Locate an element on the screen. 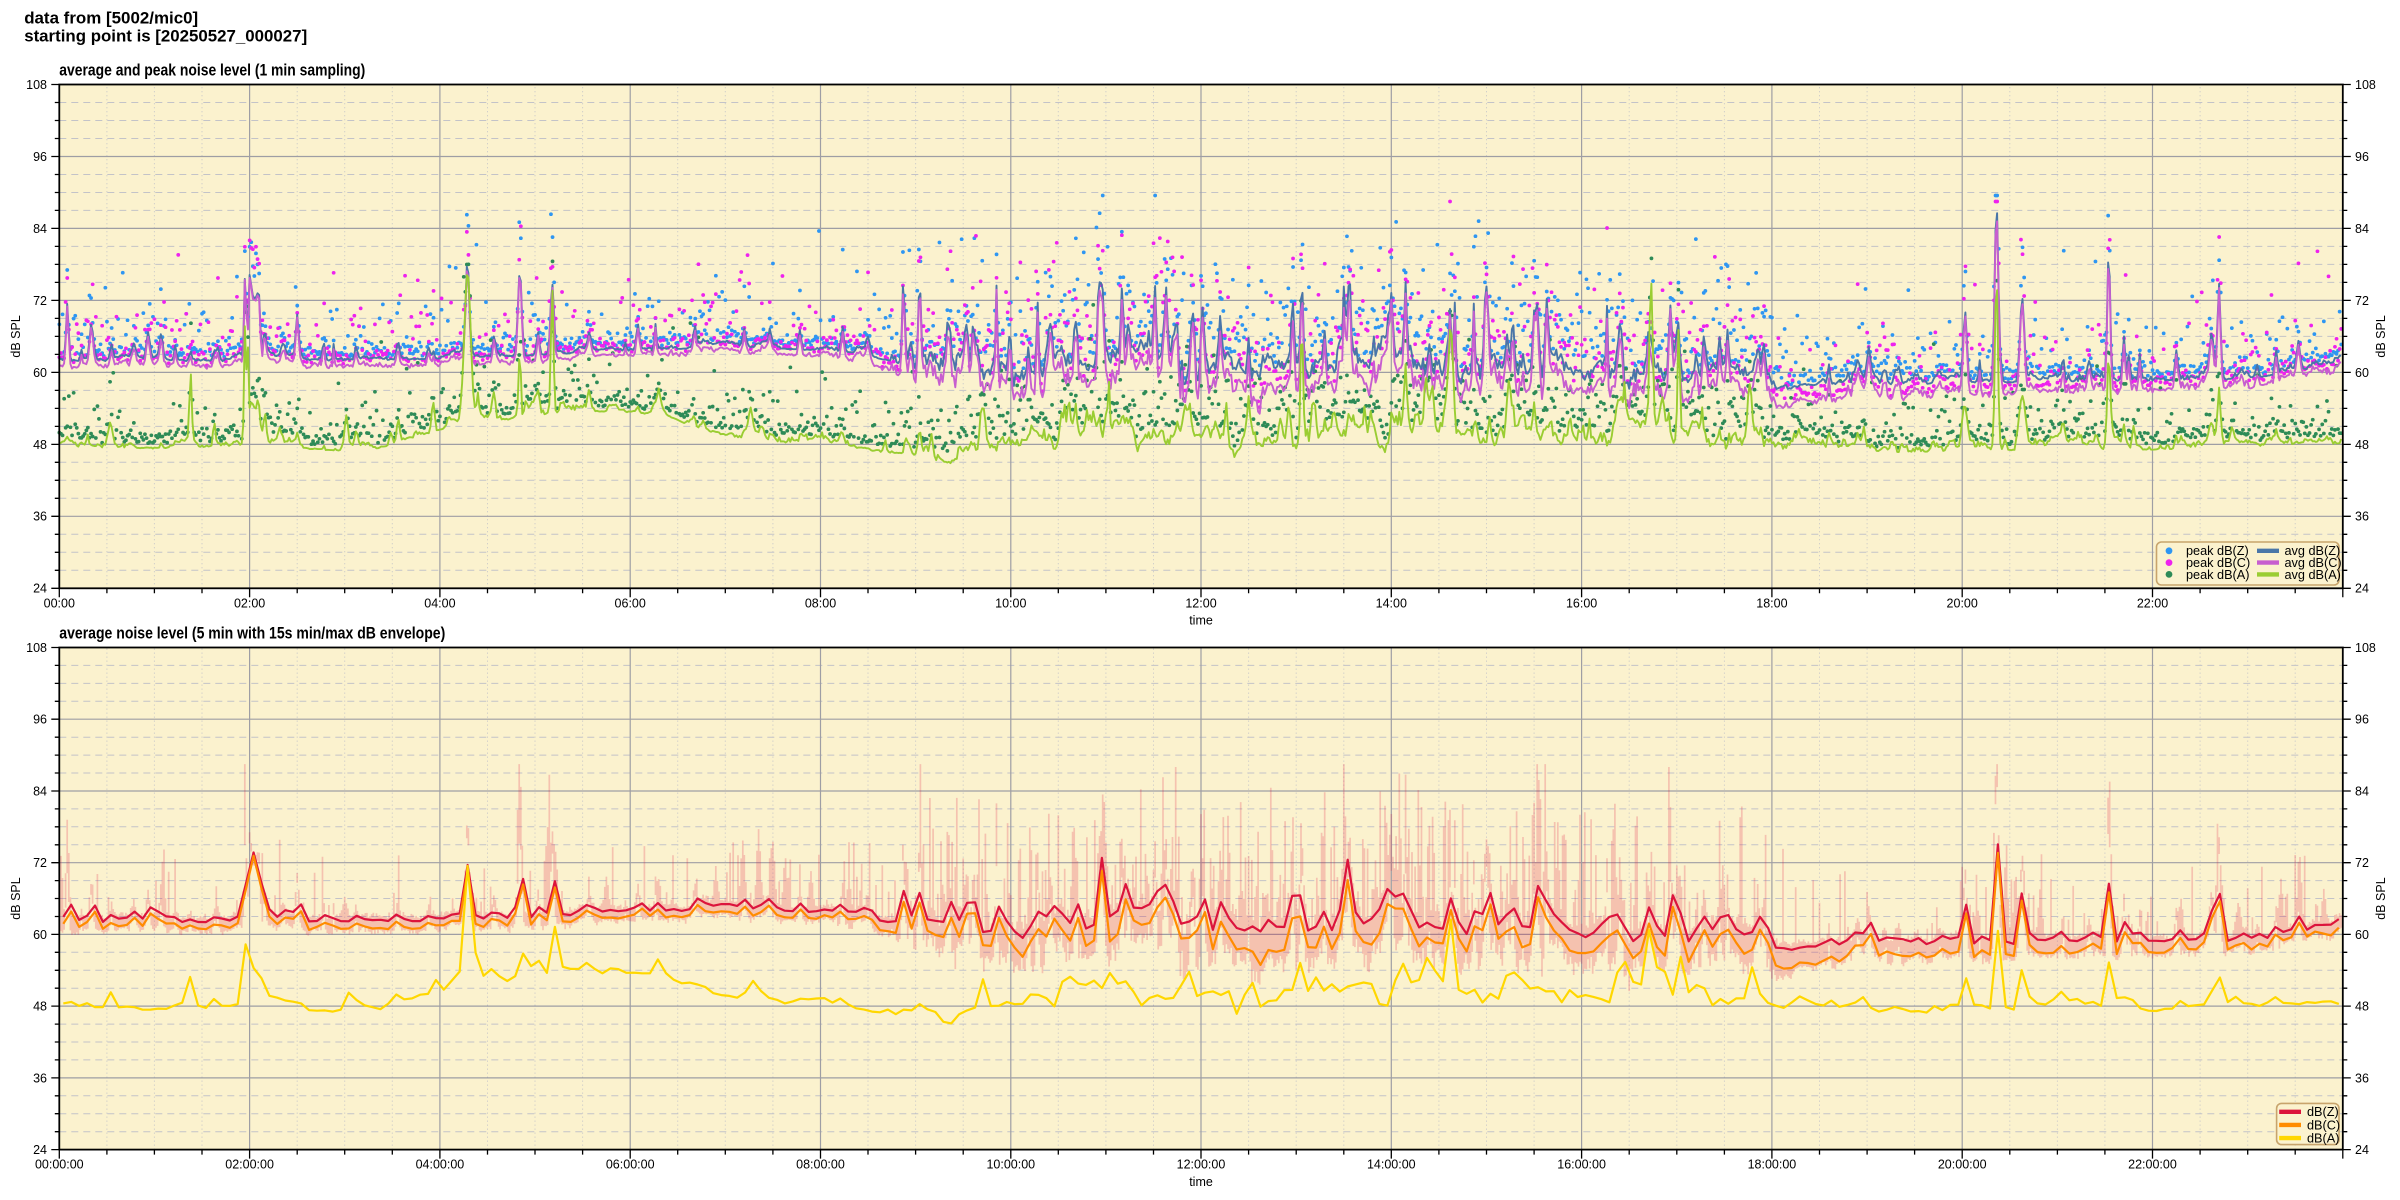  svg-text: 12:00:00 is located at coordinates (1201, 1165).